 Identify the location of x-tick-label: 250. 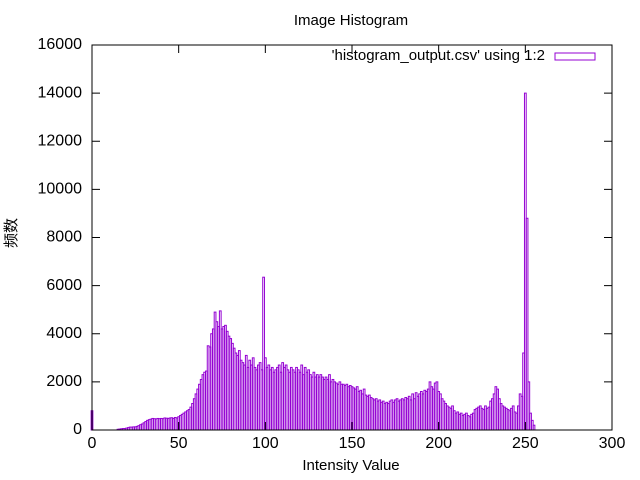
(525, 443).